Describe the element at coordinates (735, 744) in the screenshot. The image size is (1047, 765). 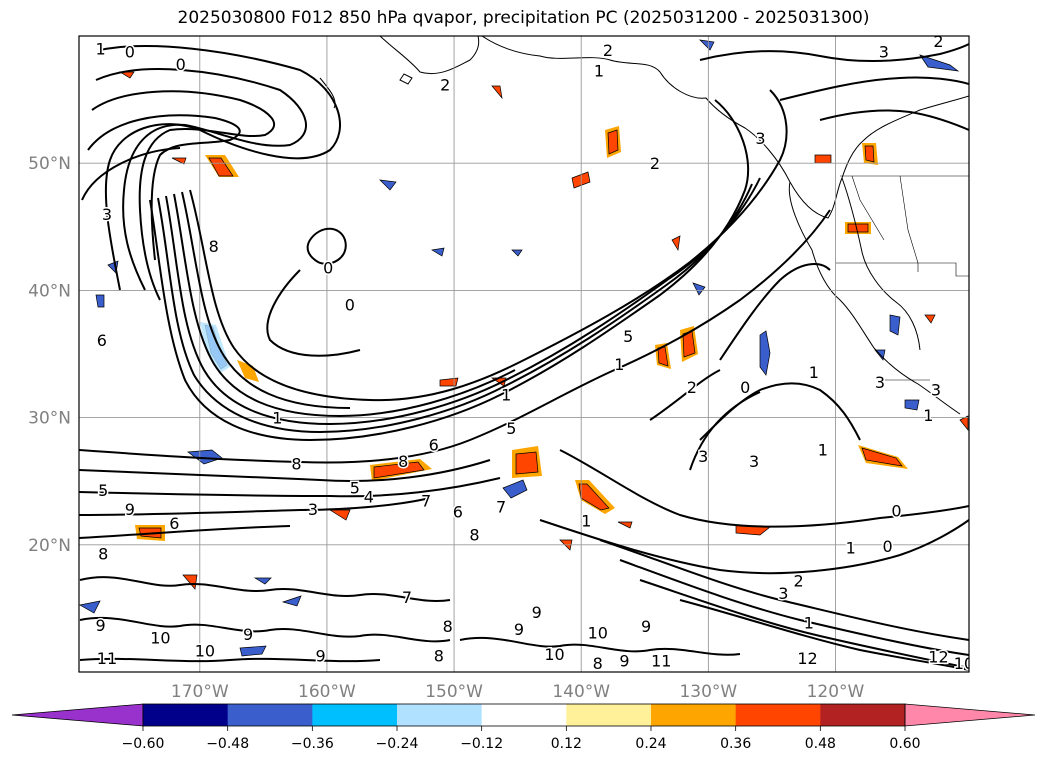
I see `colorbar-tick-label: 0.36` at that location.